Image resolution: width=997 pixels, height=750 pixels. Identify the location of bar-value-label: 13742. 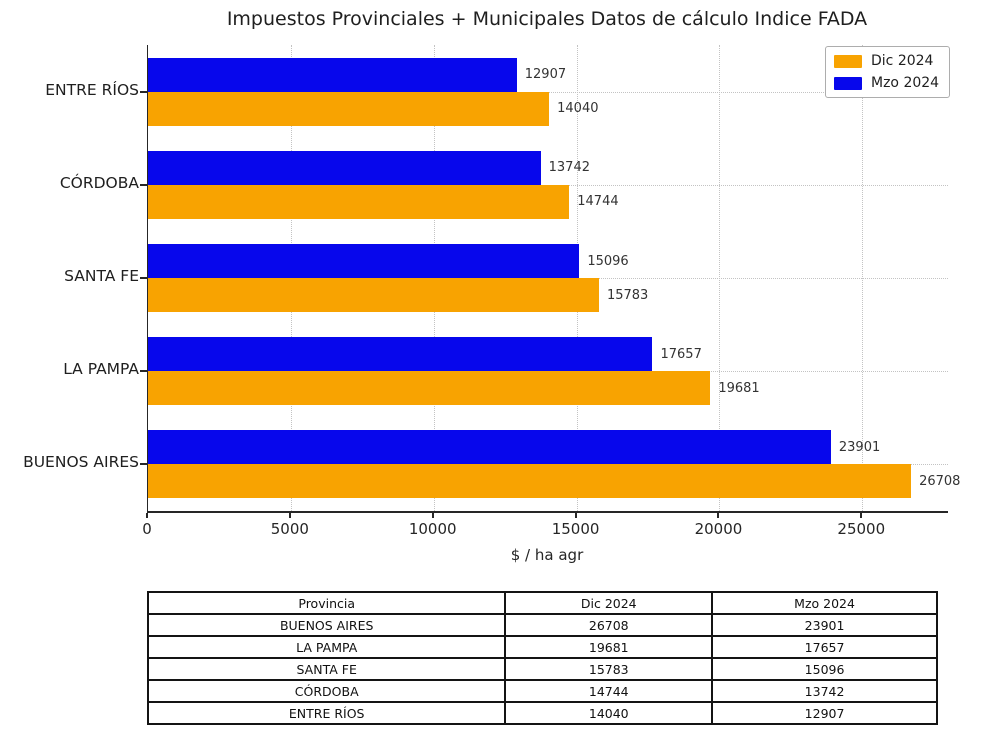
(569, 168).